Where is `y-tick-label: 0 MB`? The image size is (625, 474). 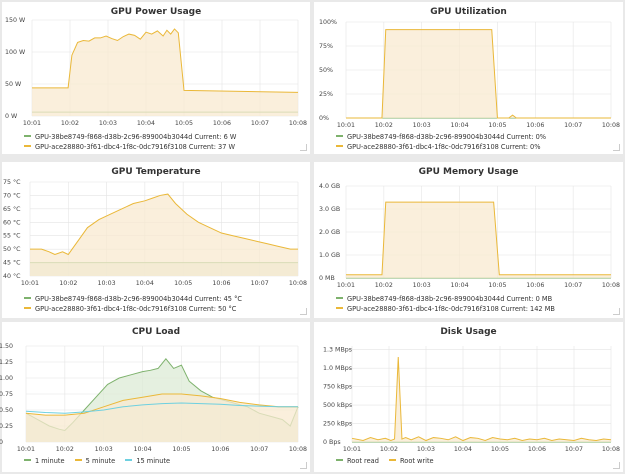 y-tick-label: 0 MB is located at coordinates (327, 278).